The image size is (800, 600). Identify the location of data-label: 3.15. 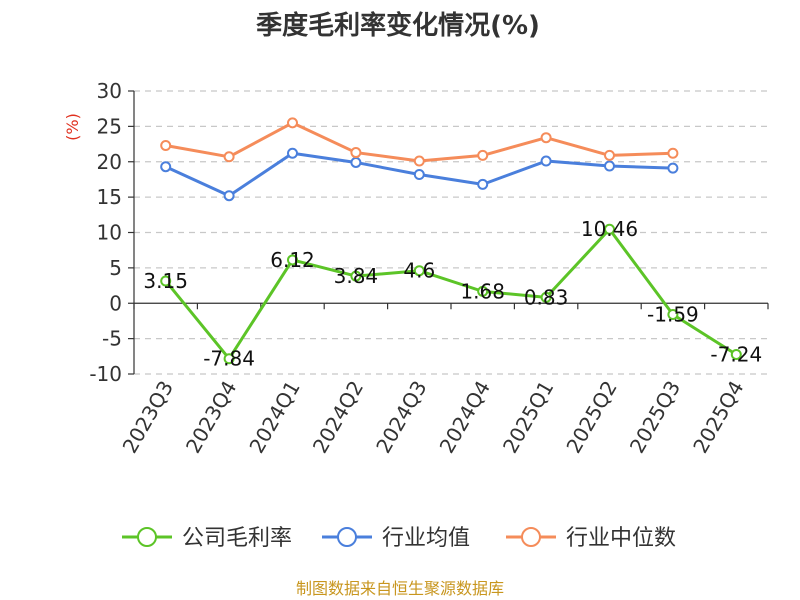
(165, 281).